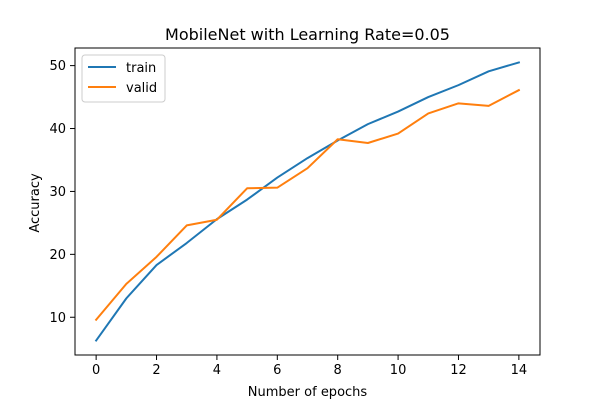 This screenshot has width=600, height=400. I want to click on y-tick-label: 20, so click(57, 255).